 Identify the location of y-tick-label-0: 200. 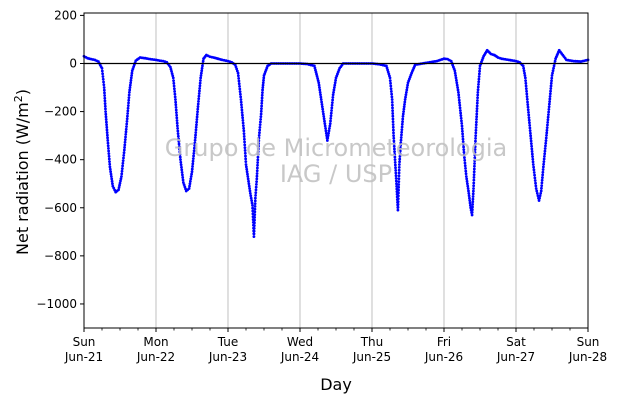
(65, 15).